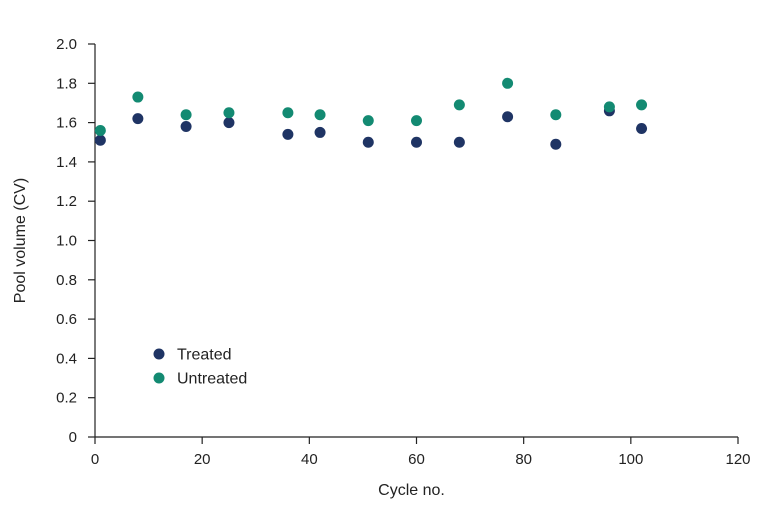  What do you see at coordinates (66, 280) in the screenshot?
I see `y-tick-label: 0.8` at bounding box center [66, 280].